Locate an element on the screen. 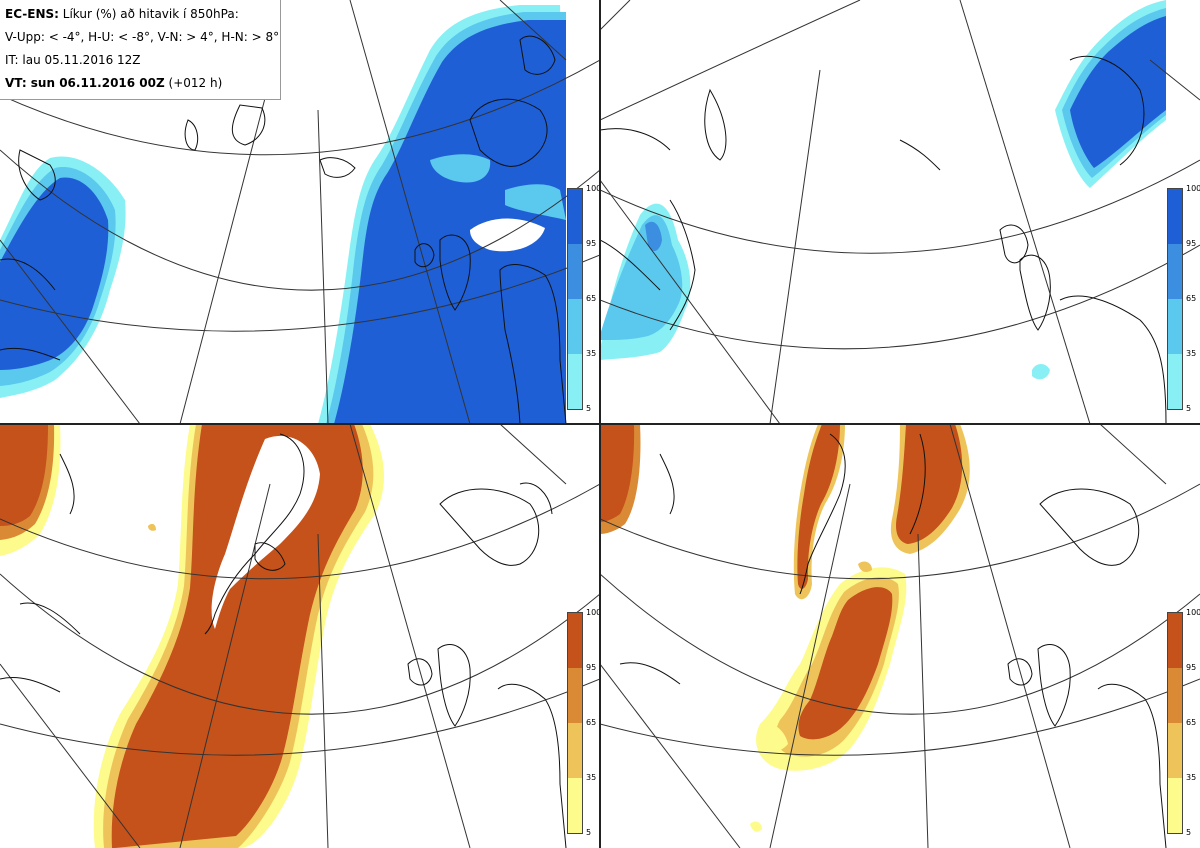 This screenshot has width=1200, height=848. colorbar-orange-2: 100 95 65 35 5 is located at coordinates (1183, 723).